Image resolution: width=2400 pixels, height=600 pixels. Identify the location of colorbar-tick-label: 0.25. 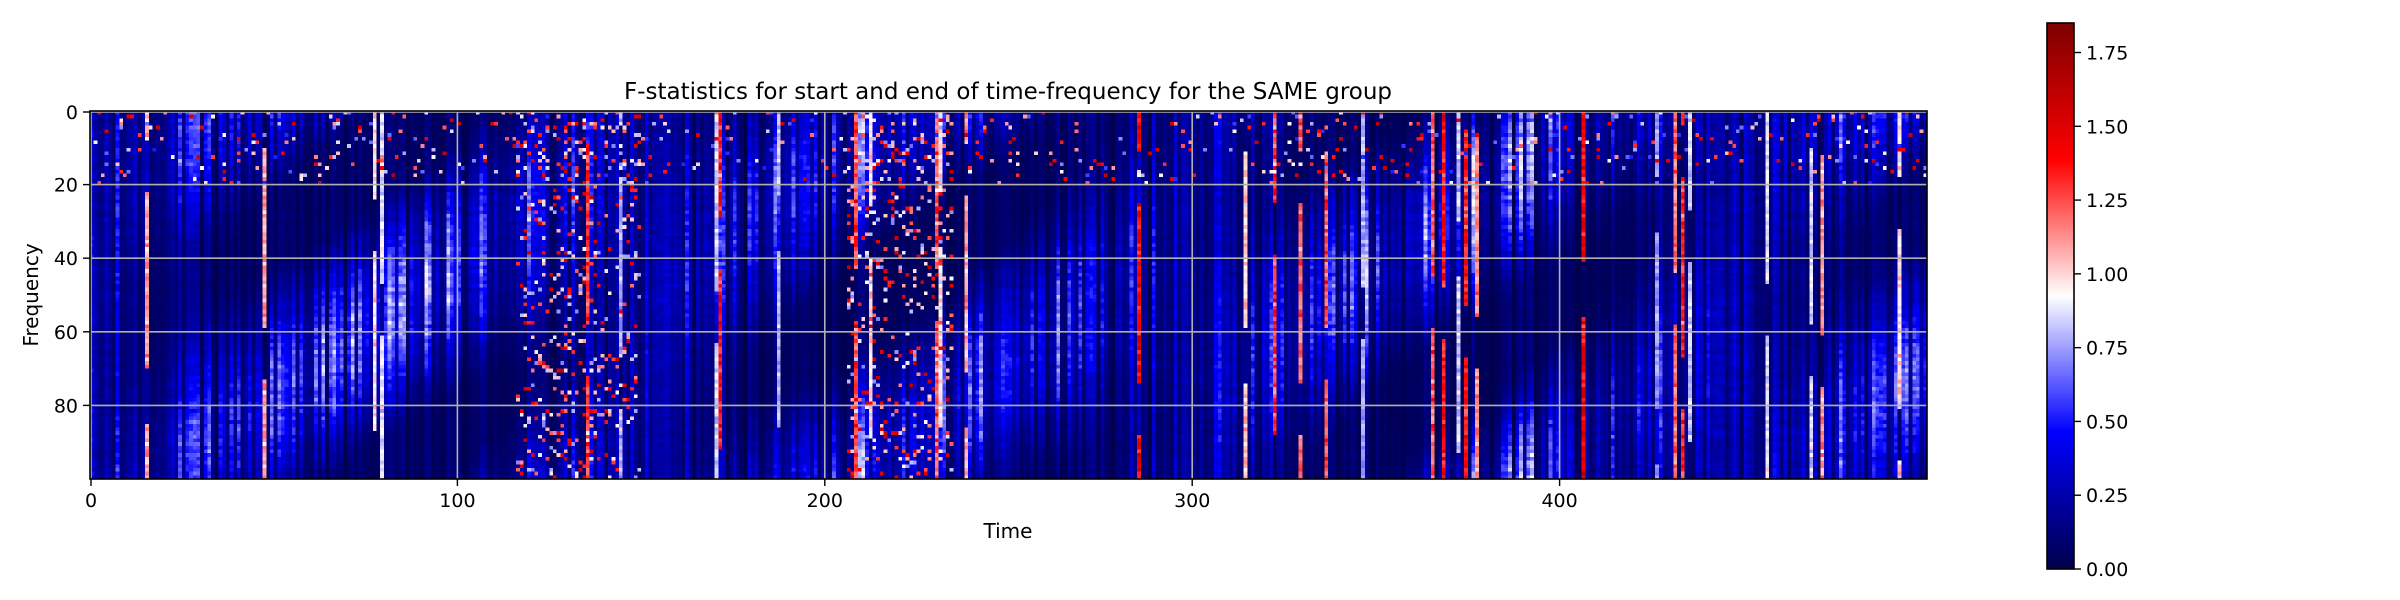
(2107, 496).